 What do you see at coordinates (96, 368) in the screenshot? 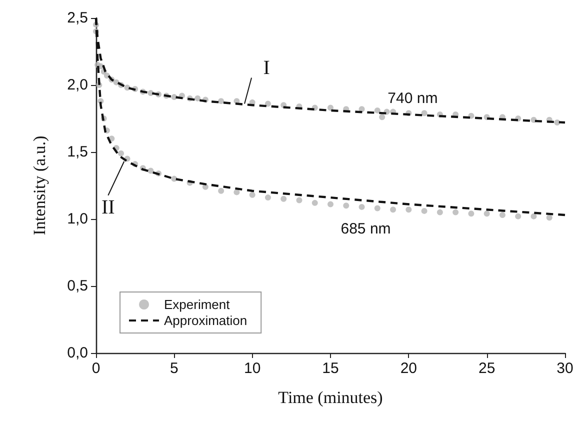
I see `x-tick-label: 0` at bounding box center [96, 368].